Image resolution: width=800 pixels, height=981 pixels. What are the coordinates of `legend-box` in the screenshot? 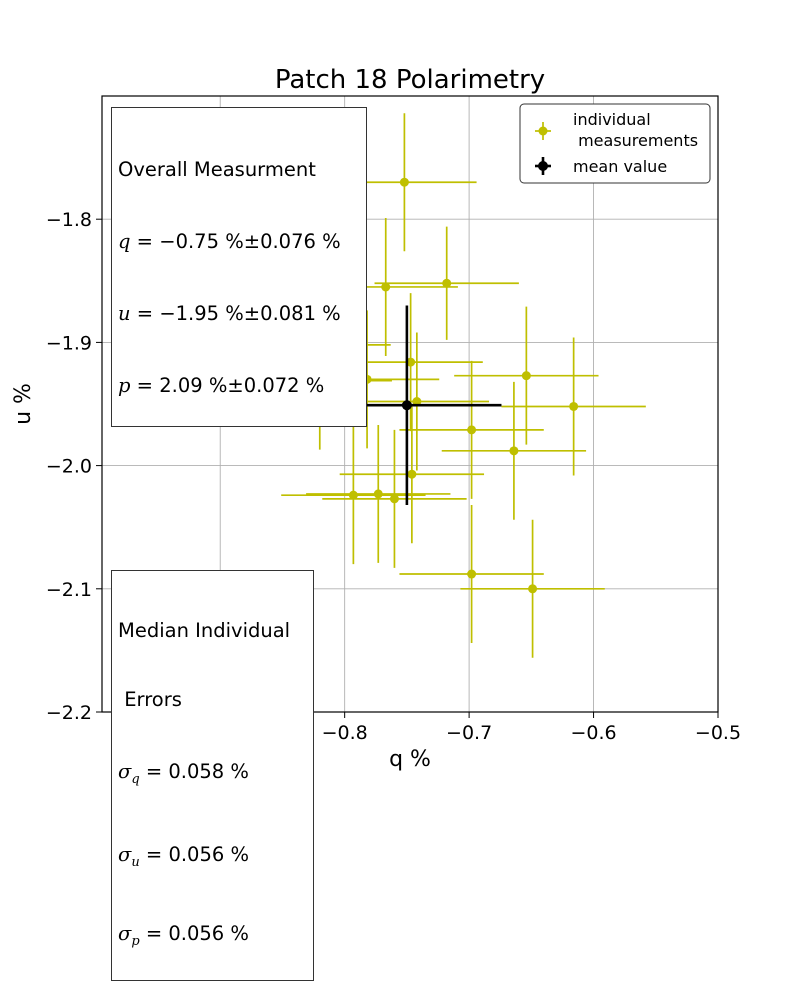 It's located at (615, 143).